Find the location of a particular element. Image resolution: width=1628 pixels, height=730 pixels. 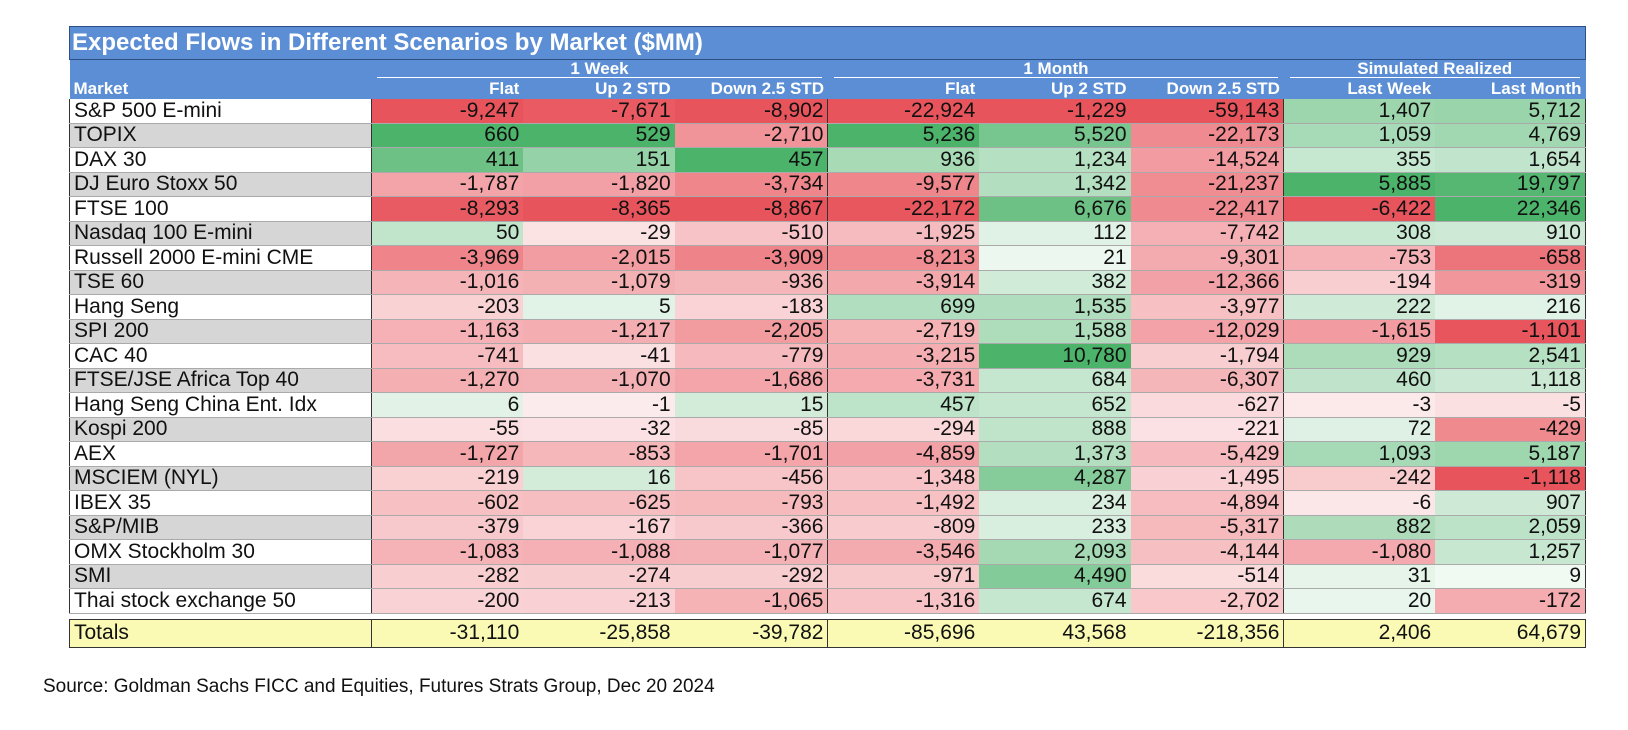

value-cell: 5 is located at coordinates (599, 307).